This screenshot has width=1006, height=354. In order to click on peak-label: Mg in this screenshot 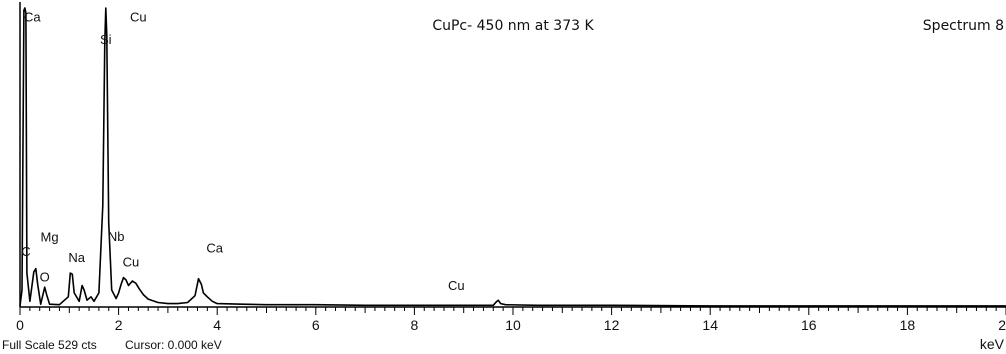, I will do `click(50, 236)`.